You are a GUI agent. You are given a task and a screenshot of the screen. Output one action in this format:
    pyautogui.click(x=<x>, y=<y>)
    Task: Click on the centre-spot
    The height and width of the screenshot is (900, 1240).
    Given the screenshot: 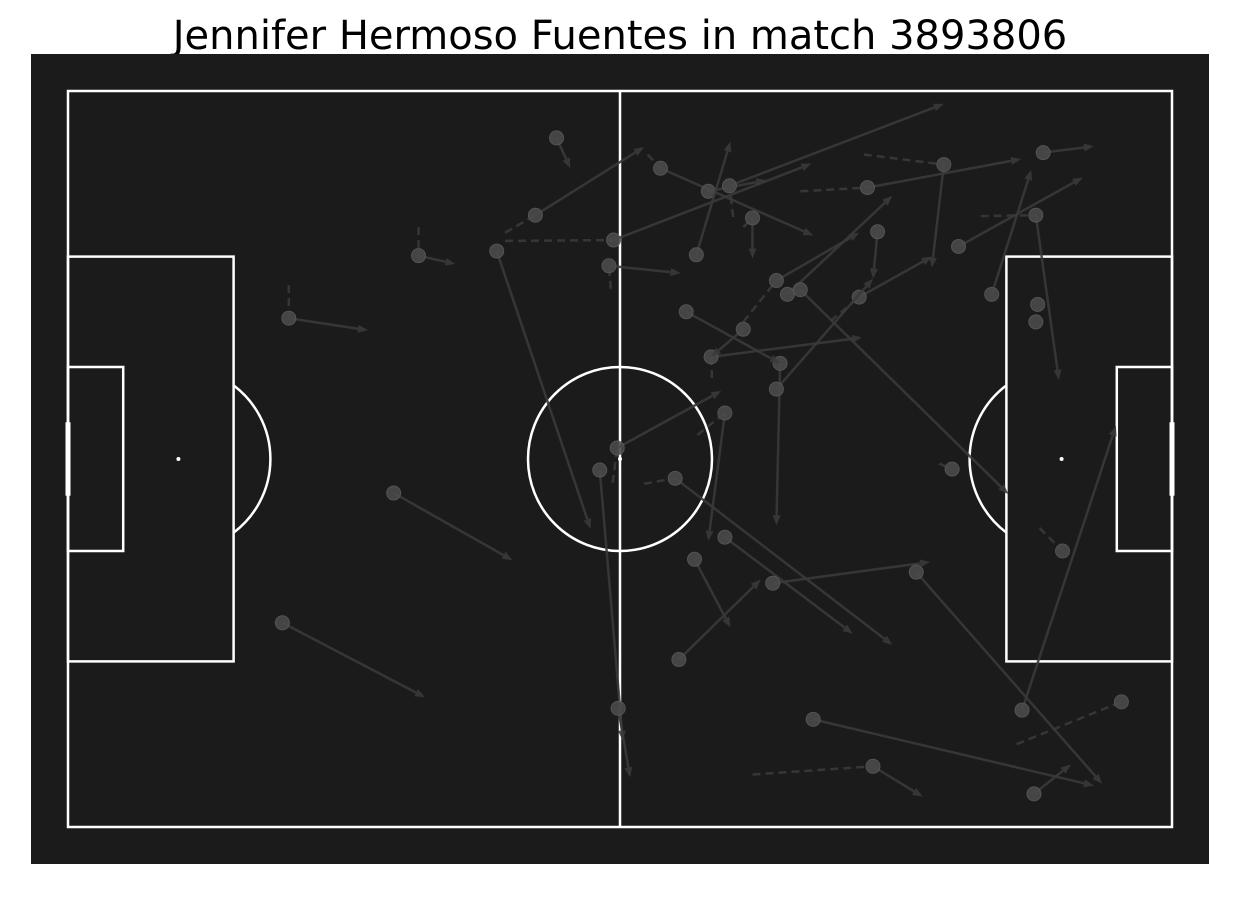 What is the action you would take?
    pyautogui.click(x=620, y=459)
    